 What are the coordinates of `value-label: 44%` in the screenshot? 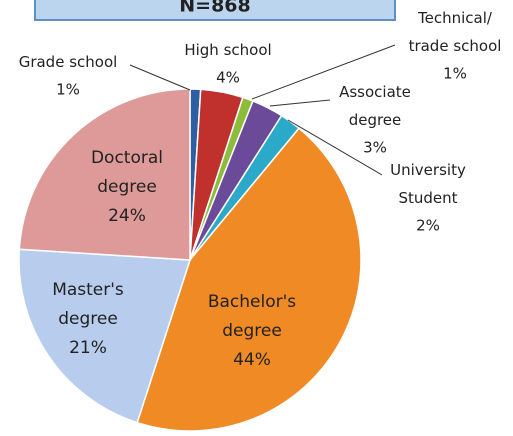 It's located at (252, 360).